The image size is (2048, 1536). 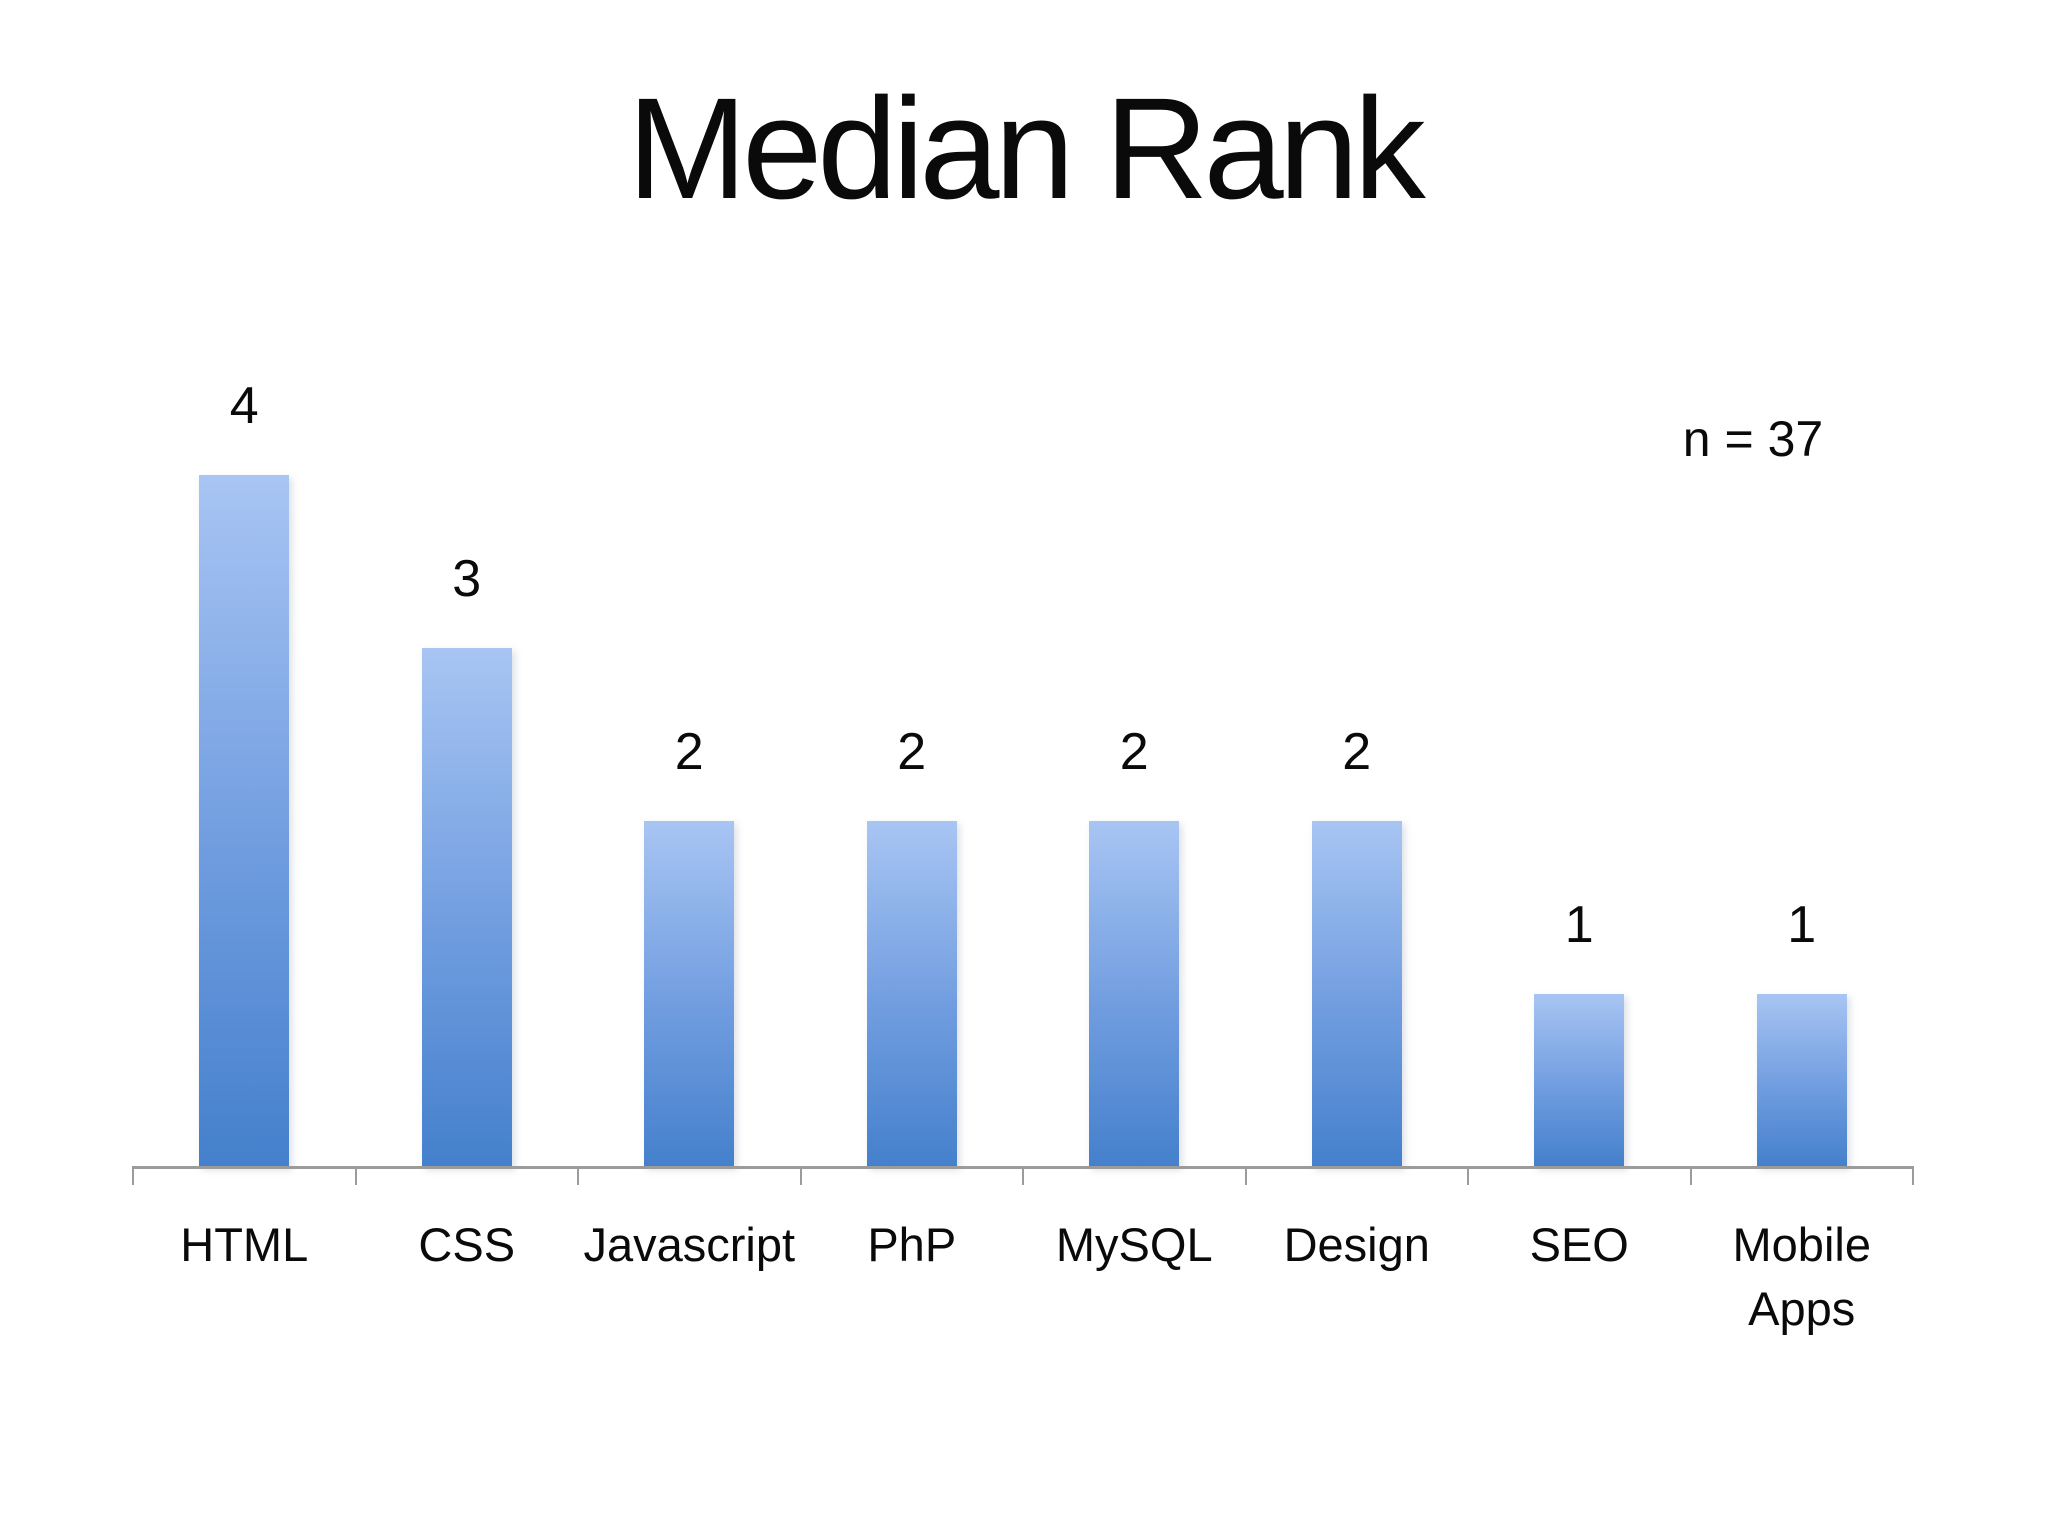 I want to click on bar-mobile-apps, so click(x=1801, y=1080).